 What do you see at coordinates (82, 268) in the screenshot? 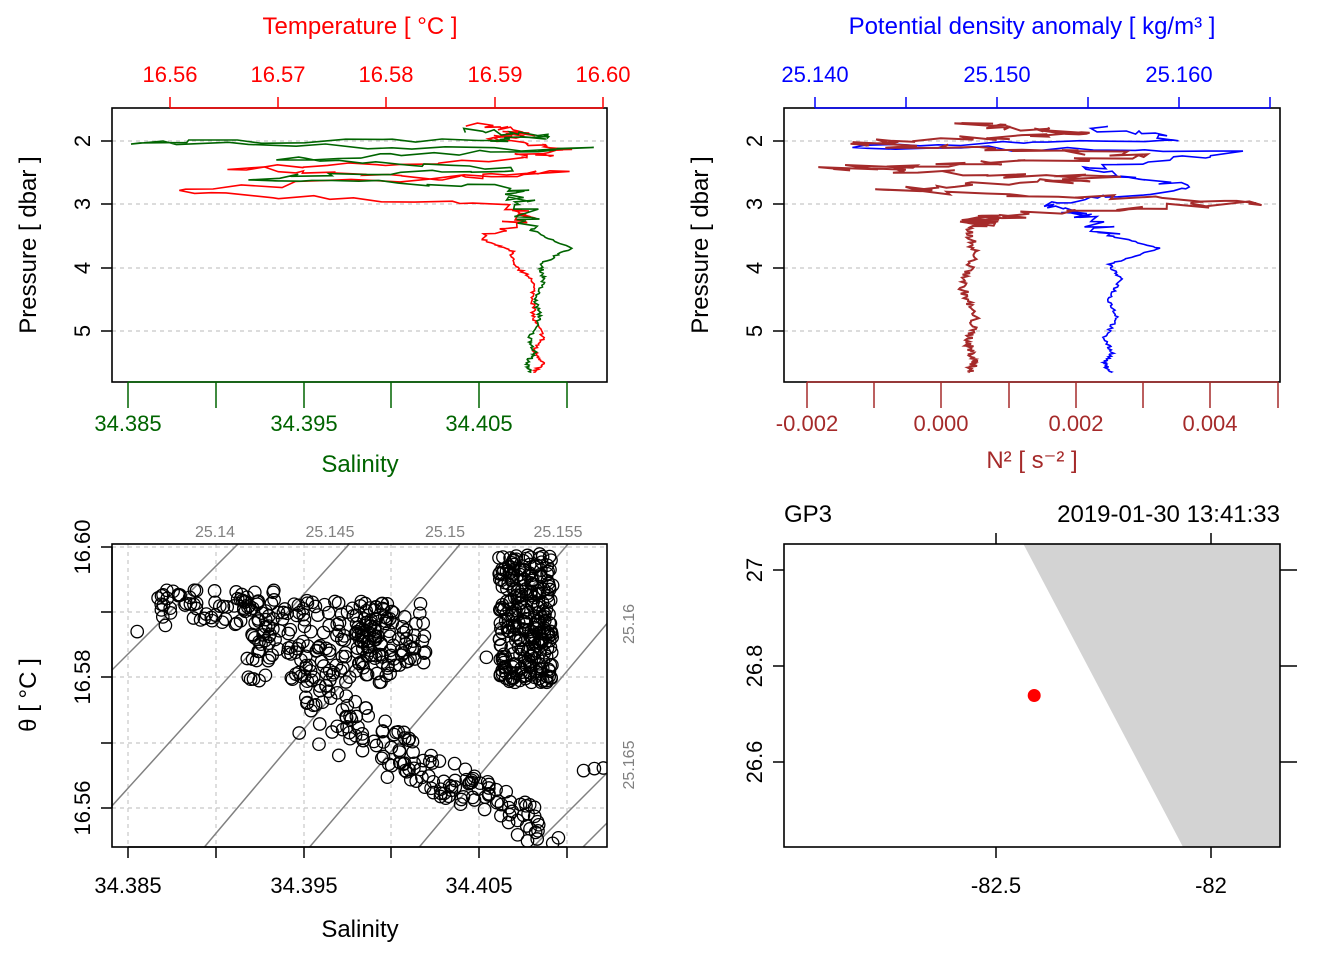
I see `pressure-tick-label: 4` at bounding box center [82, 268].